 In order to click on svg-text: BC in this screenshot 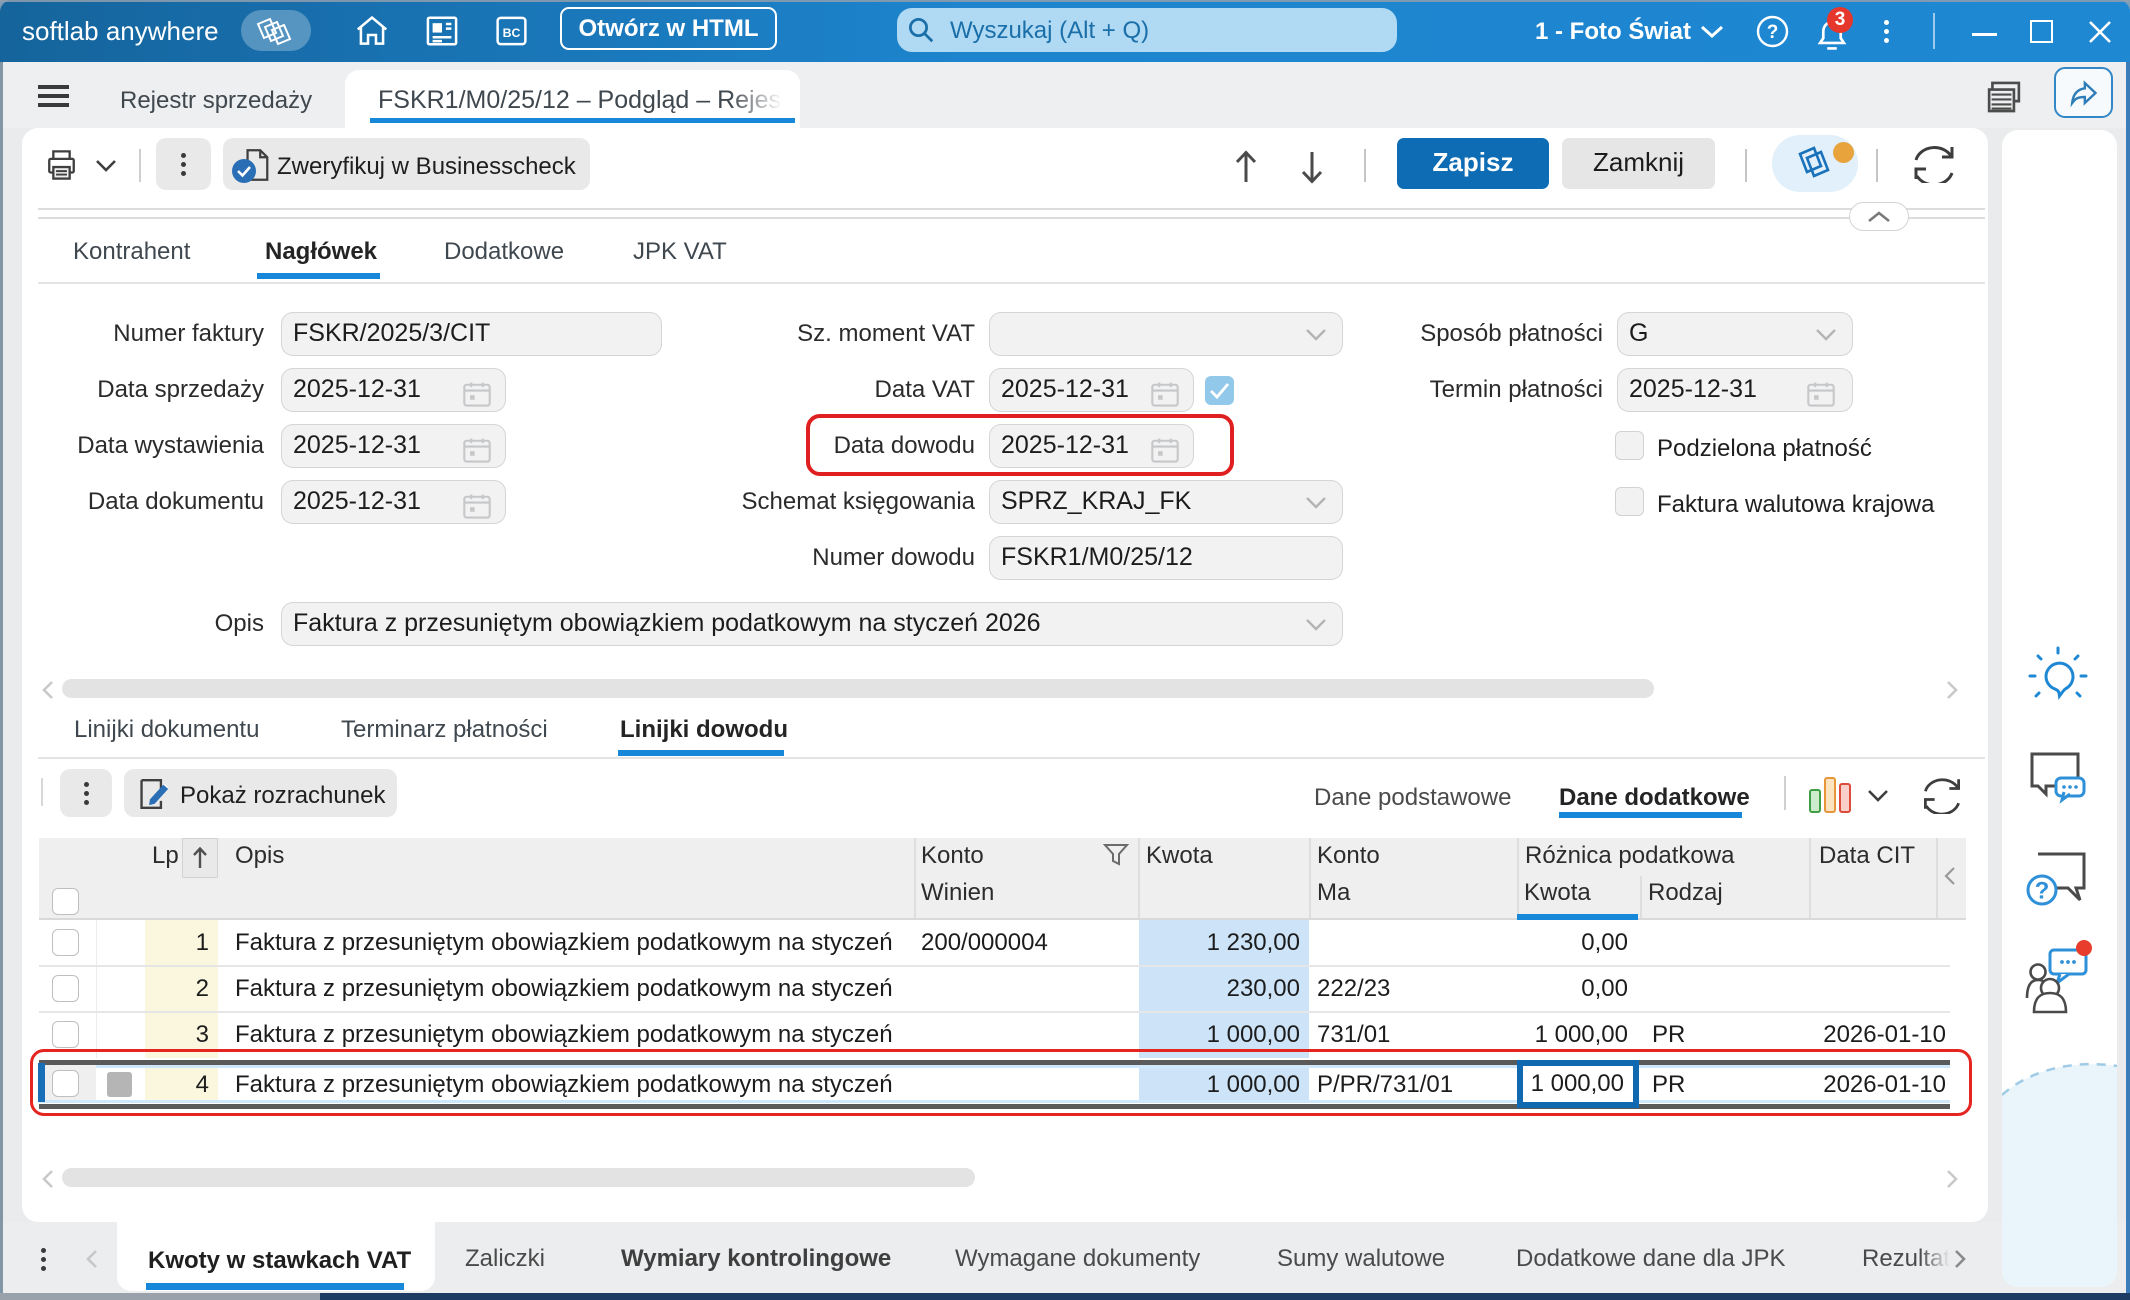, I will do `click(512, 33)`.